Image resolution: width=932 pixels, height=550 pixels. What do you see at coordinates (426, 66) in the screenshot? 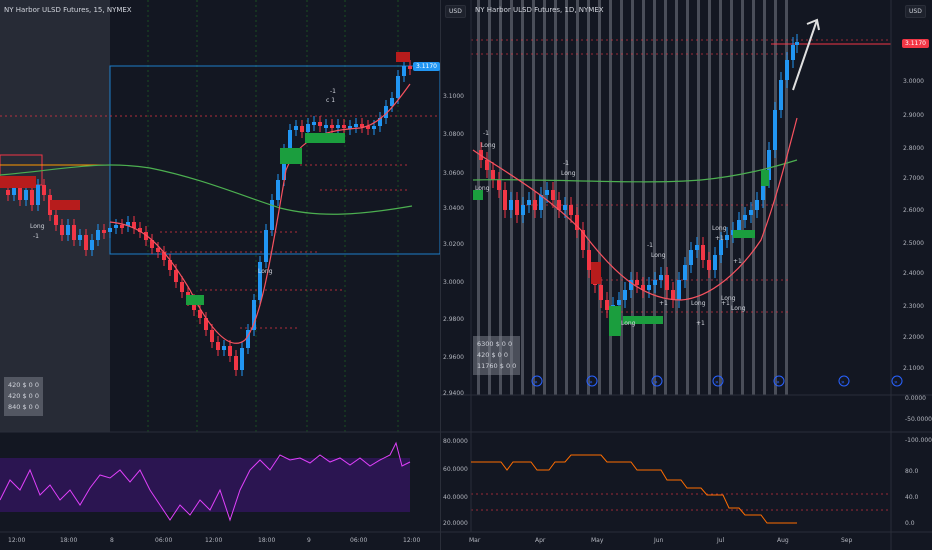
I see `left-price-tag: 3.1170` at bounding box center [426, 66].